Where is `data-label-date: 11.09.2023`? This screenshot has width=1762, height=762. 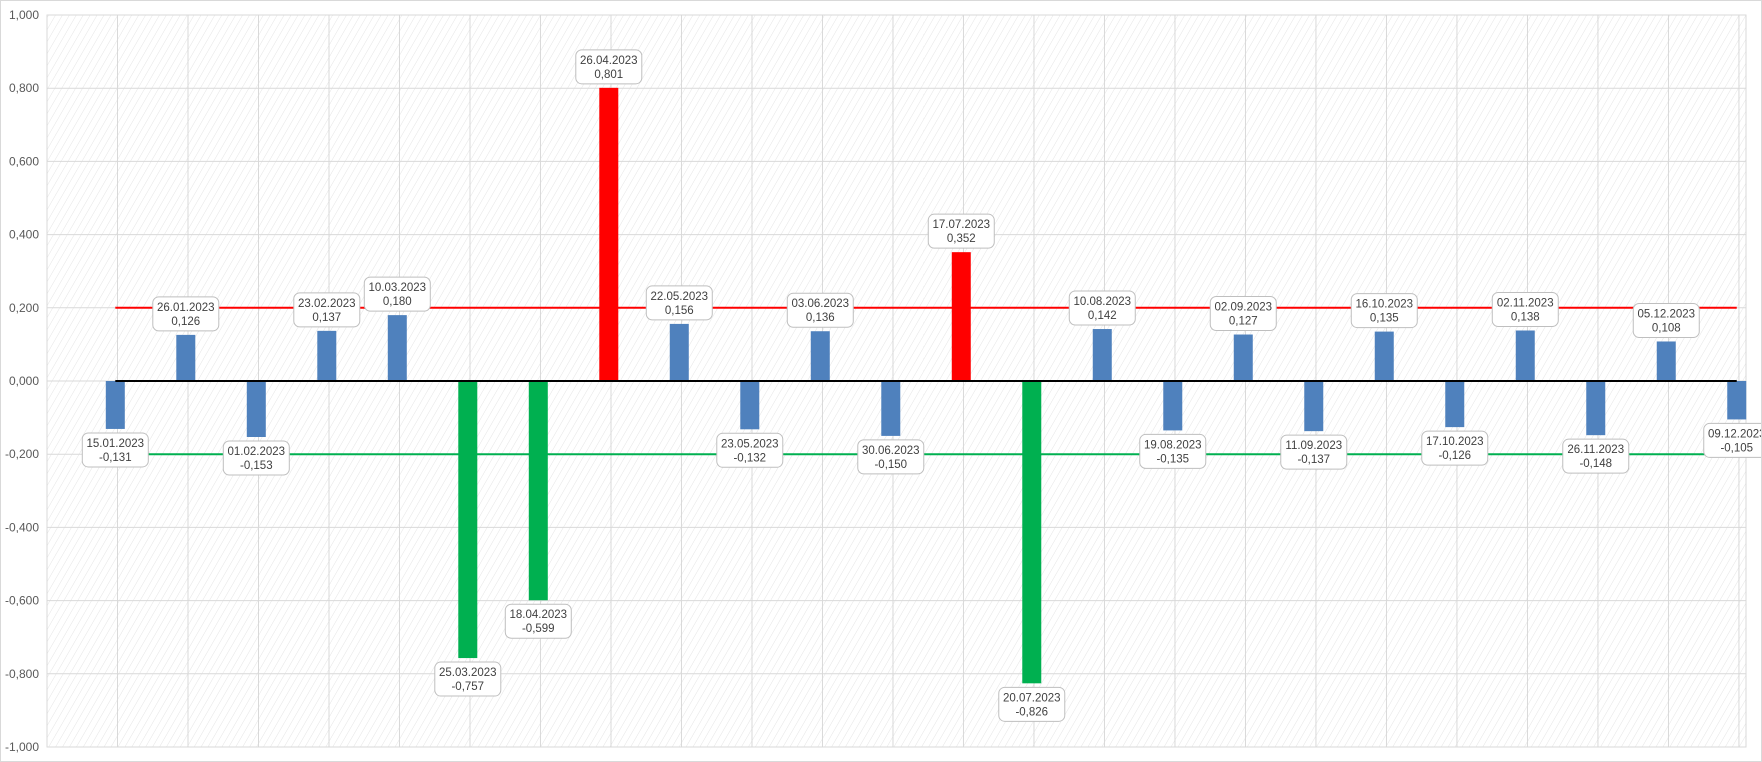
data-label-date: 11.09.2023 is located at coordinates (1313, 446).